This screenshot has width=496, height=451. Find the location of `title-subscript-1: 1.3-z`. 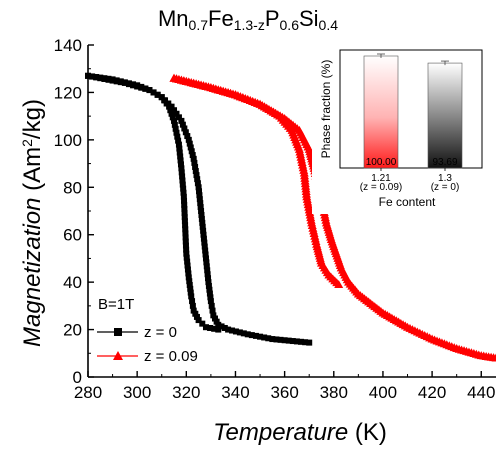

title-subscript-1: 1.3-z is located at coordinates (249, 25).